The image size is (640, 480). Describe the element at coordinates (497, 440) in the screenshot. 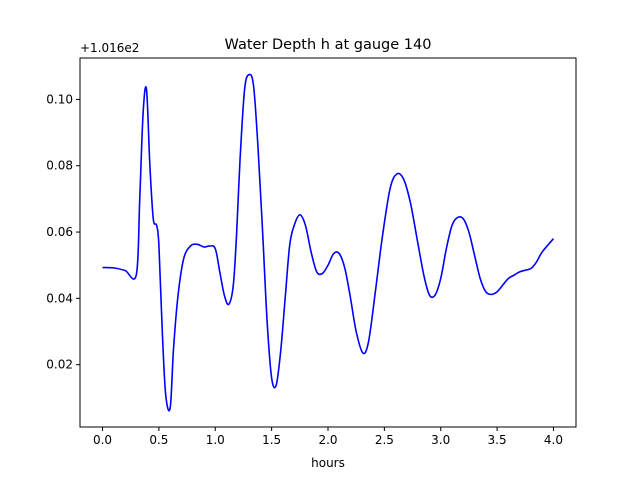

I see `x-tick-label: 3.5` at that location.